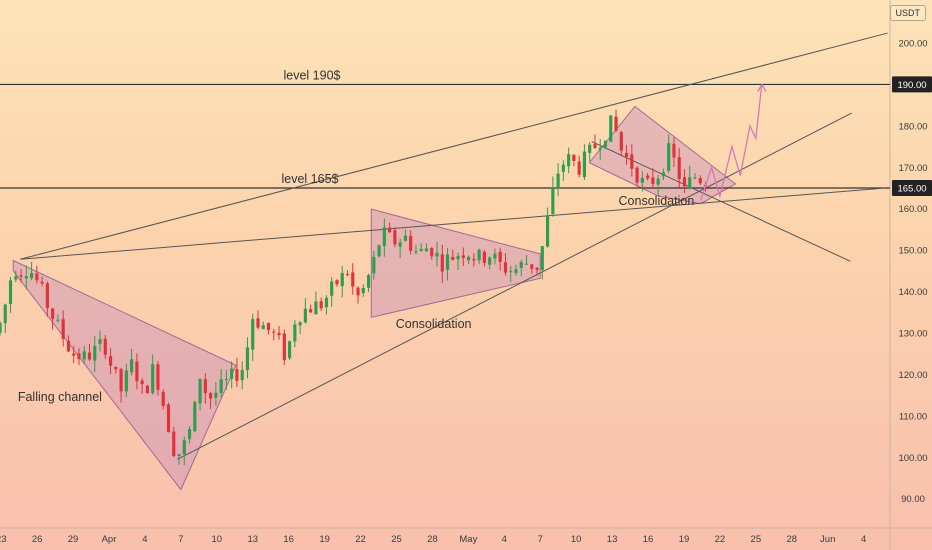 The width and height of the screenshot is (932, 550). I want to click on x-tick-label: 23, so click(3, 539).